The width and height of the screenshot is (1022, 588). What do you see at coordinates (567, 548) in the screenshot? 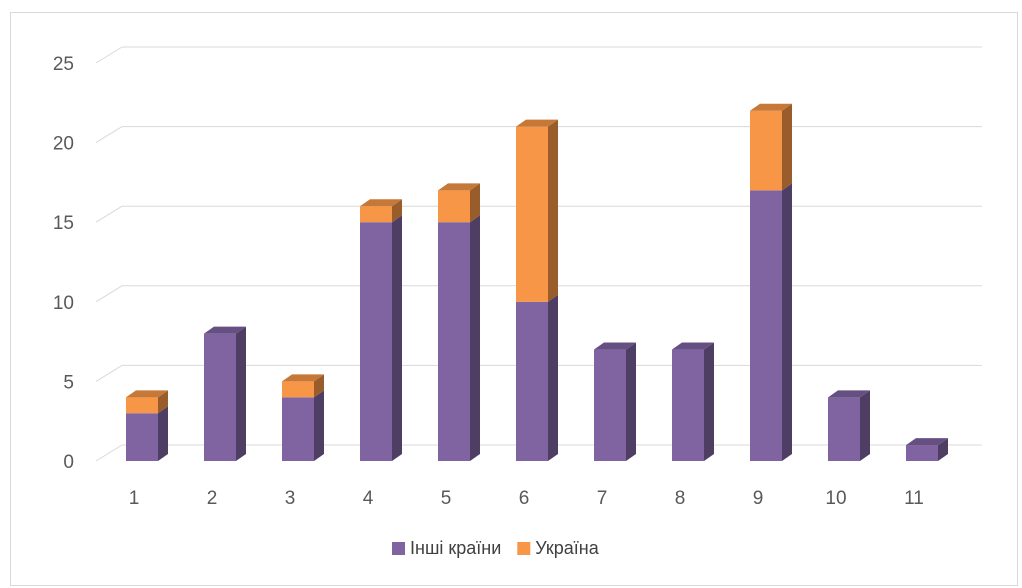
I see `legend-label: Україна` at bounding box center [567, 548].